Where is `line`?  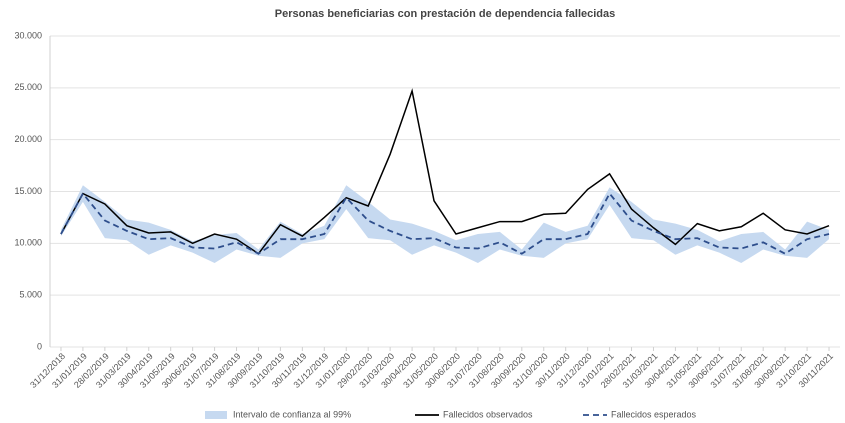 line is located at coordinates (445, 223).